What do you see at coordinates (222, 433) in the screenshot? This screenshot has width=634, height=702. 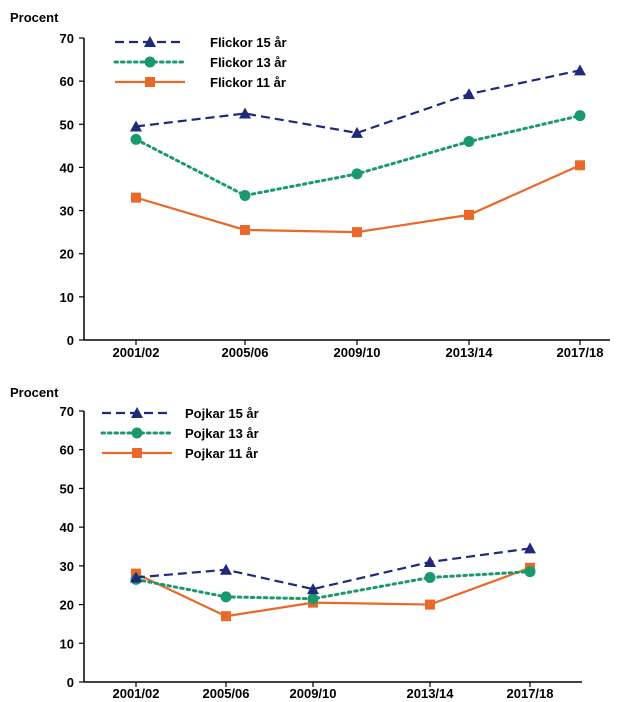 I see `legend-label: Pojkar 13 år` at bounding box center [222, 433].